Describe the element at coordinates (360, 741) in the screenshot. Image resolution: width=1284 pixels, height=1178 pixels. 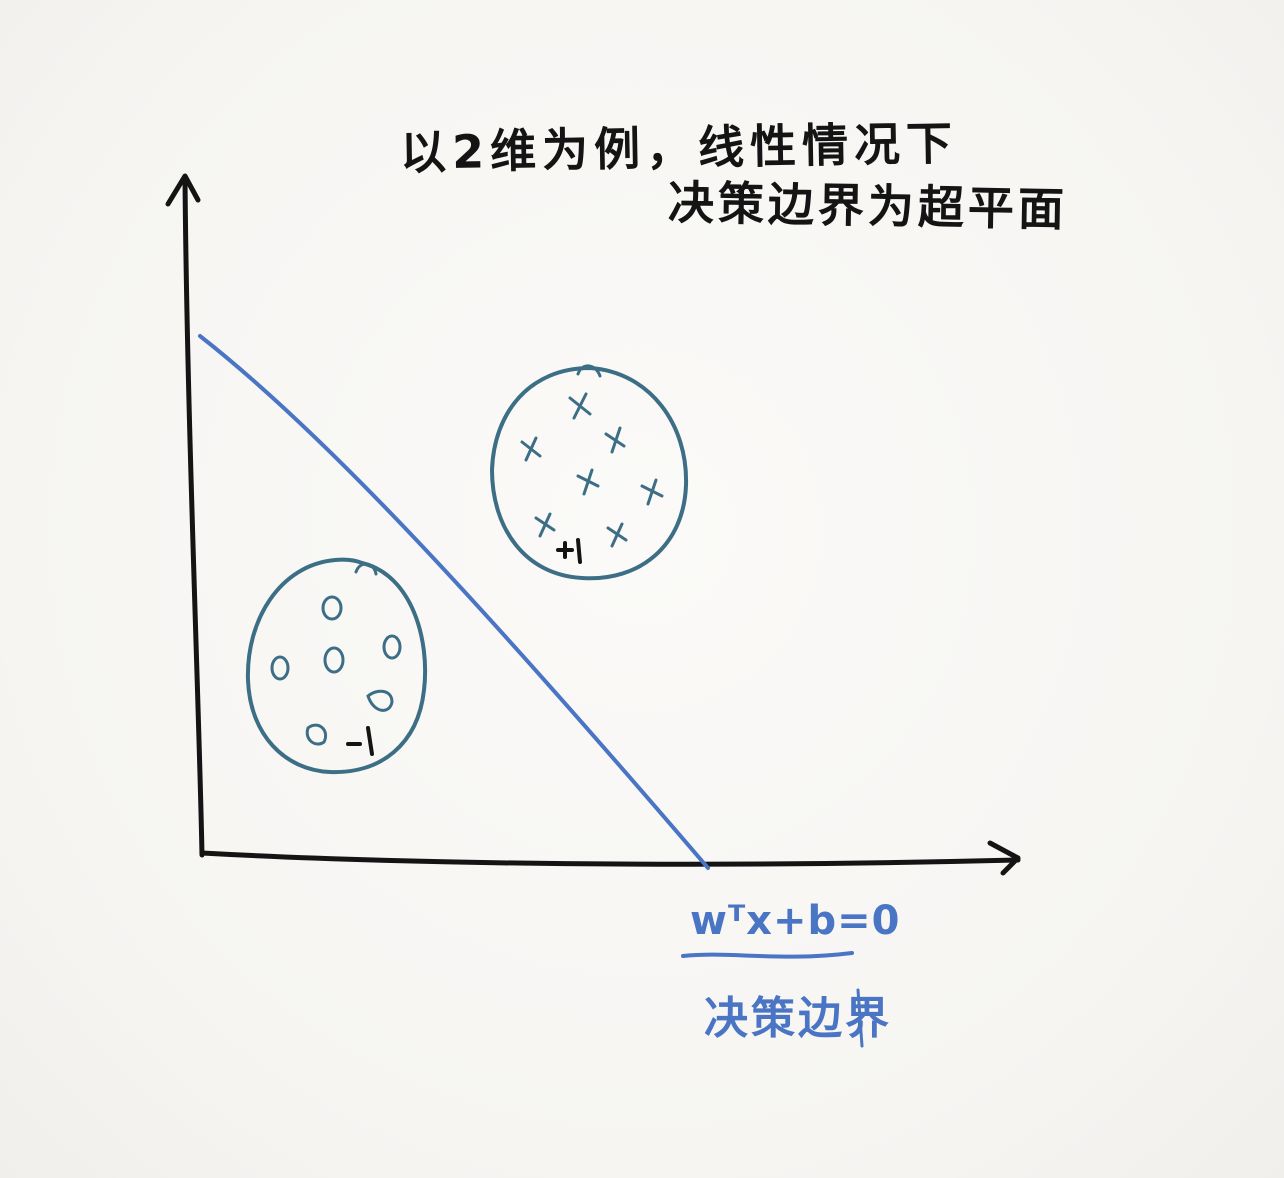
I see `negative-label` at that location.